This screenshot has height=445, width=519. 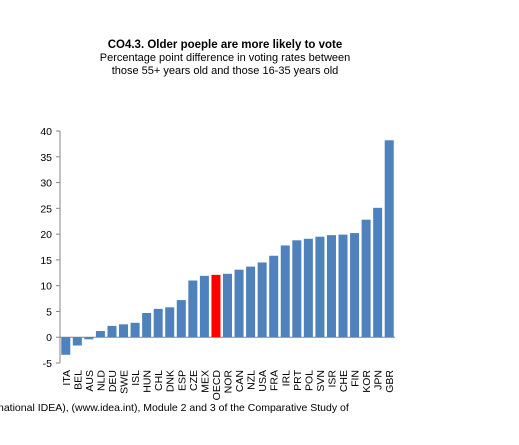 I want to click on x-tick-label: NOR, so click(x=229, y=382).